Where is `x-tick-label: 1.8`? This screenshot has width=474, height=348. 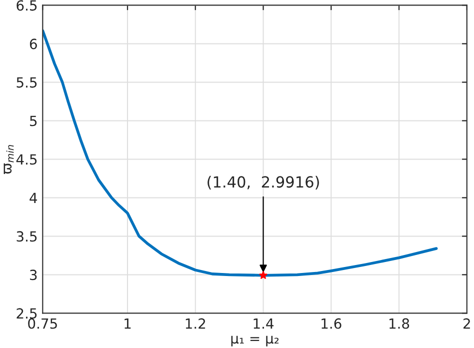 x-tick-label: 1.8 is located at coordinates (399, 323).